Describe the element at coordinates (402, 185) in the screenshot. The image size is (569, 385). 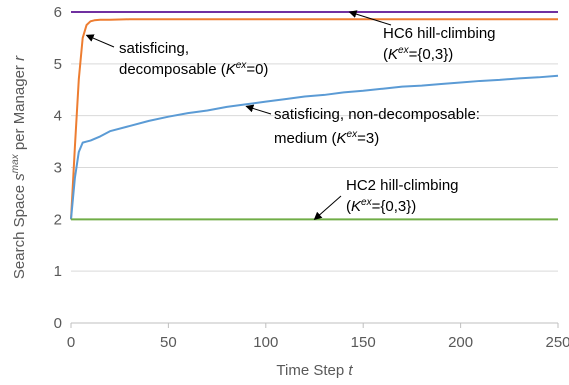
I see `annotation-hc2-line1: HC2 hill-climbing` at that location.